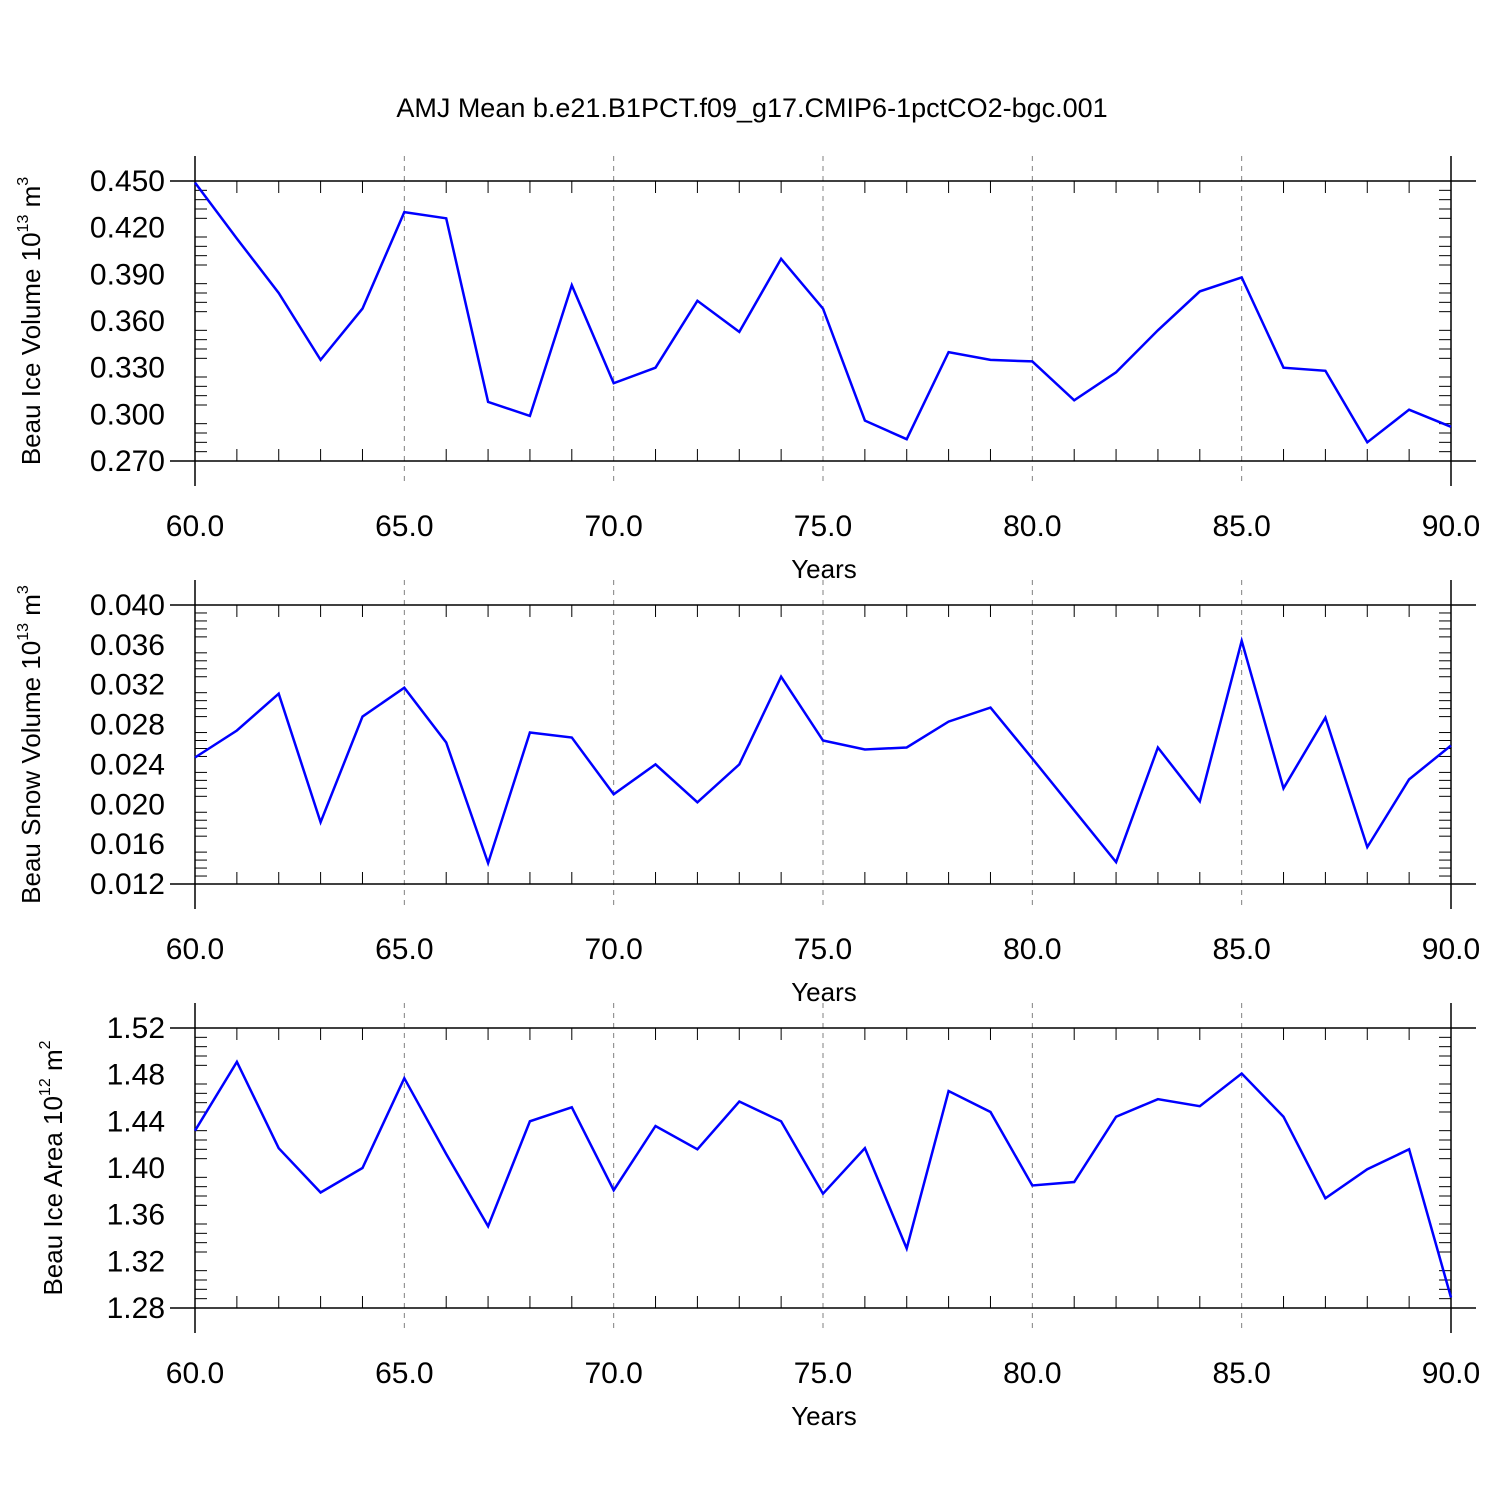 The image size is (1500, 1500). What do you see at coordinates (45, 1044) in the screenshot?
I see `y-axis-title-unit-exp: 2` at bounding box center [45, 1044].